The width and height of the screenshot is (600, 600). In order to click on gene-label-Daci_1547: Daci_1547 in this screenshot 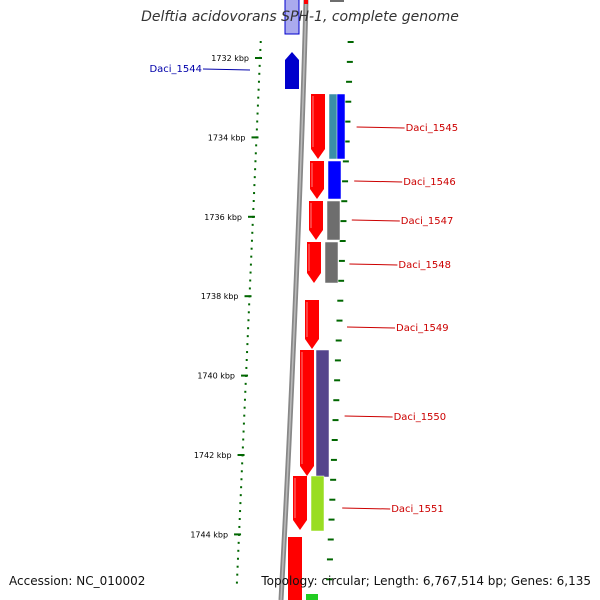, I will do `click(427, 221)`.